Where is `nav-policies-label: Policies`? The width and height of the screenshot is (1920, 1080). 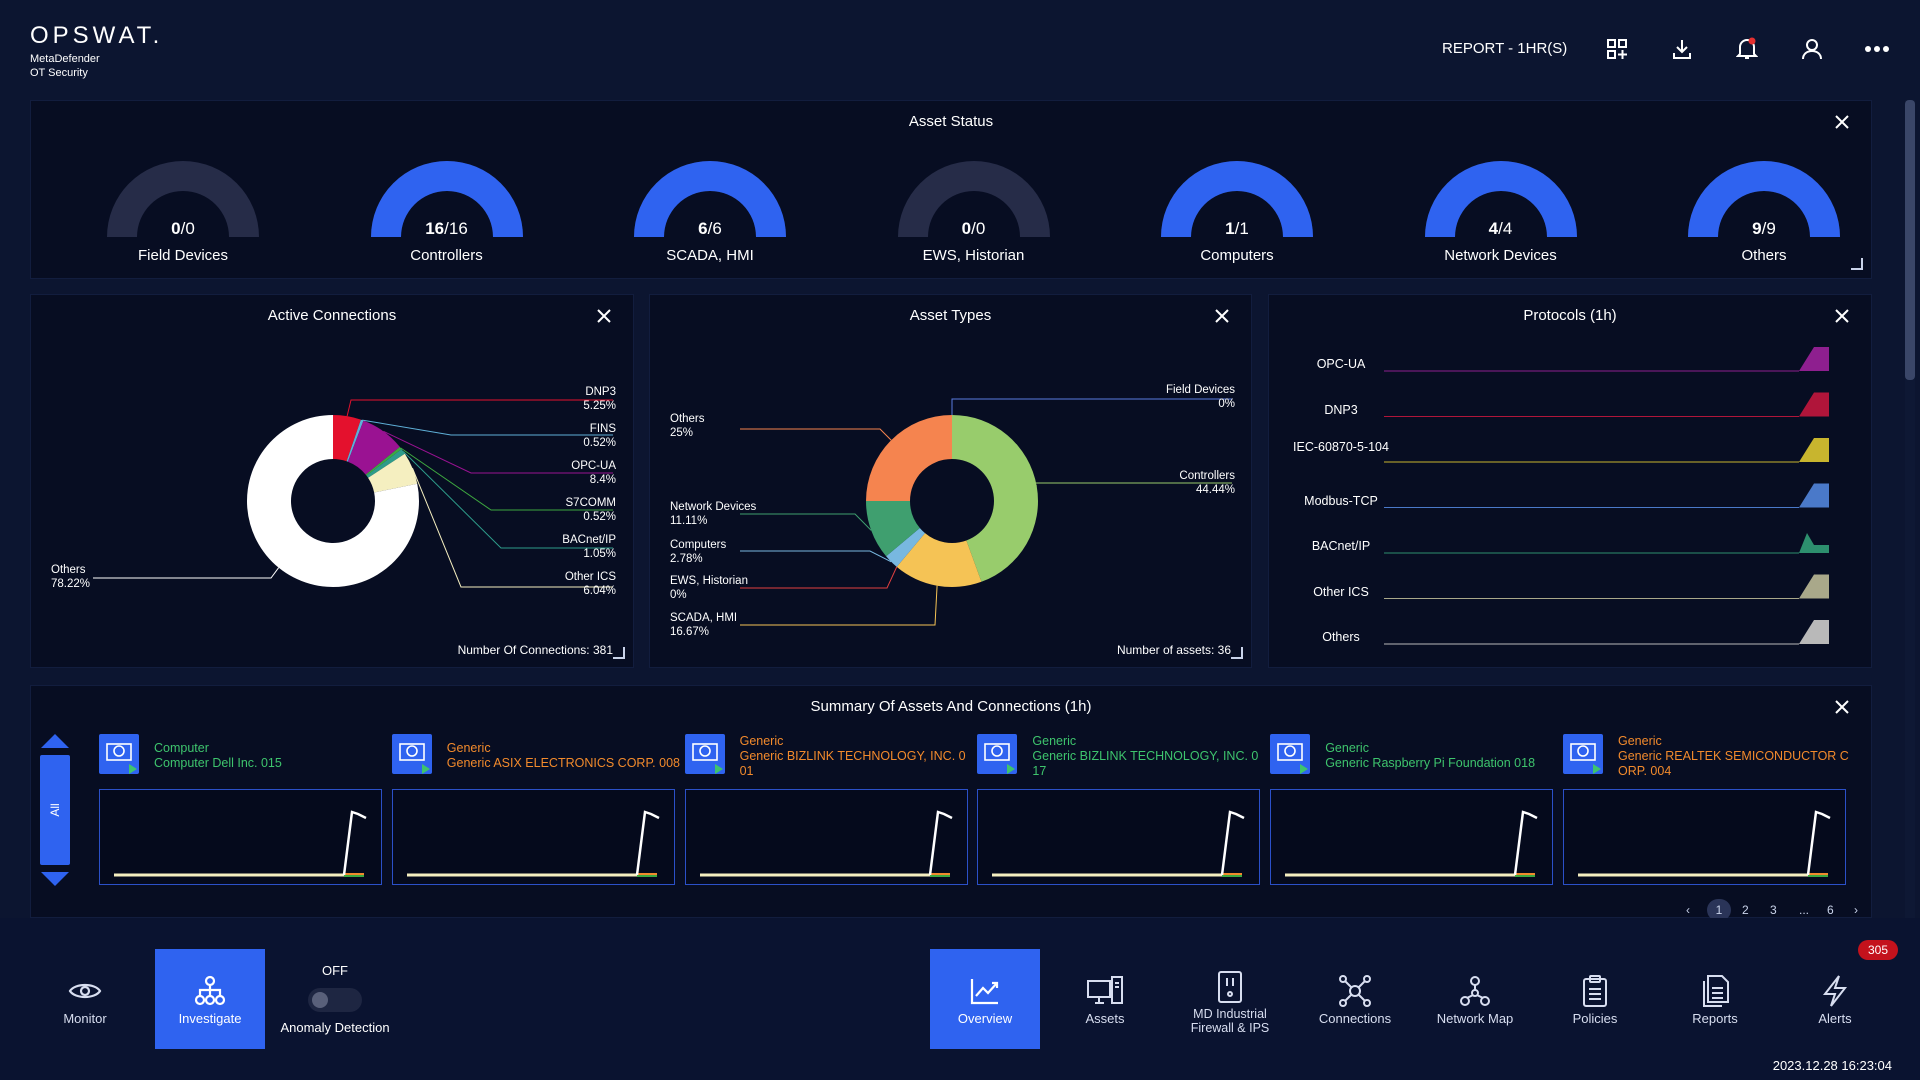 nav-policies-label: Policies is located at coordinates (1595, 1018).